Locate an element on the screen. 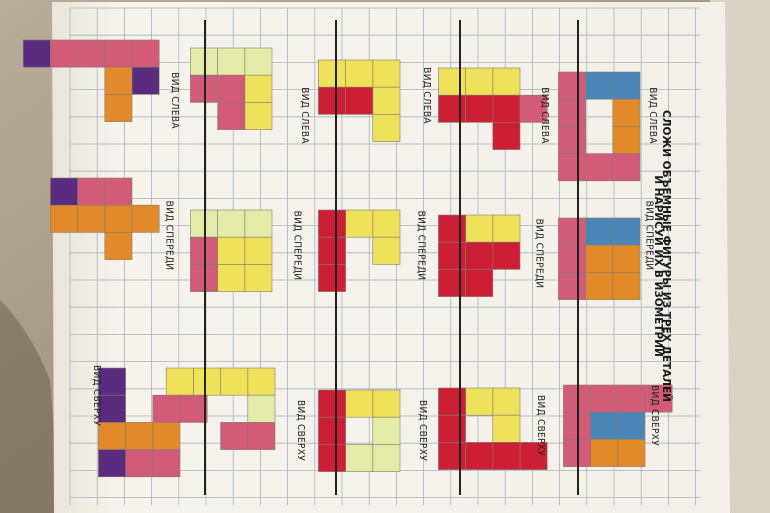 The image size is (770, 513). label-front-1: ВИД СПЕРЕДИ is located at coordinates (649, 235).